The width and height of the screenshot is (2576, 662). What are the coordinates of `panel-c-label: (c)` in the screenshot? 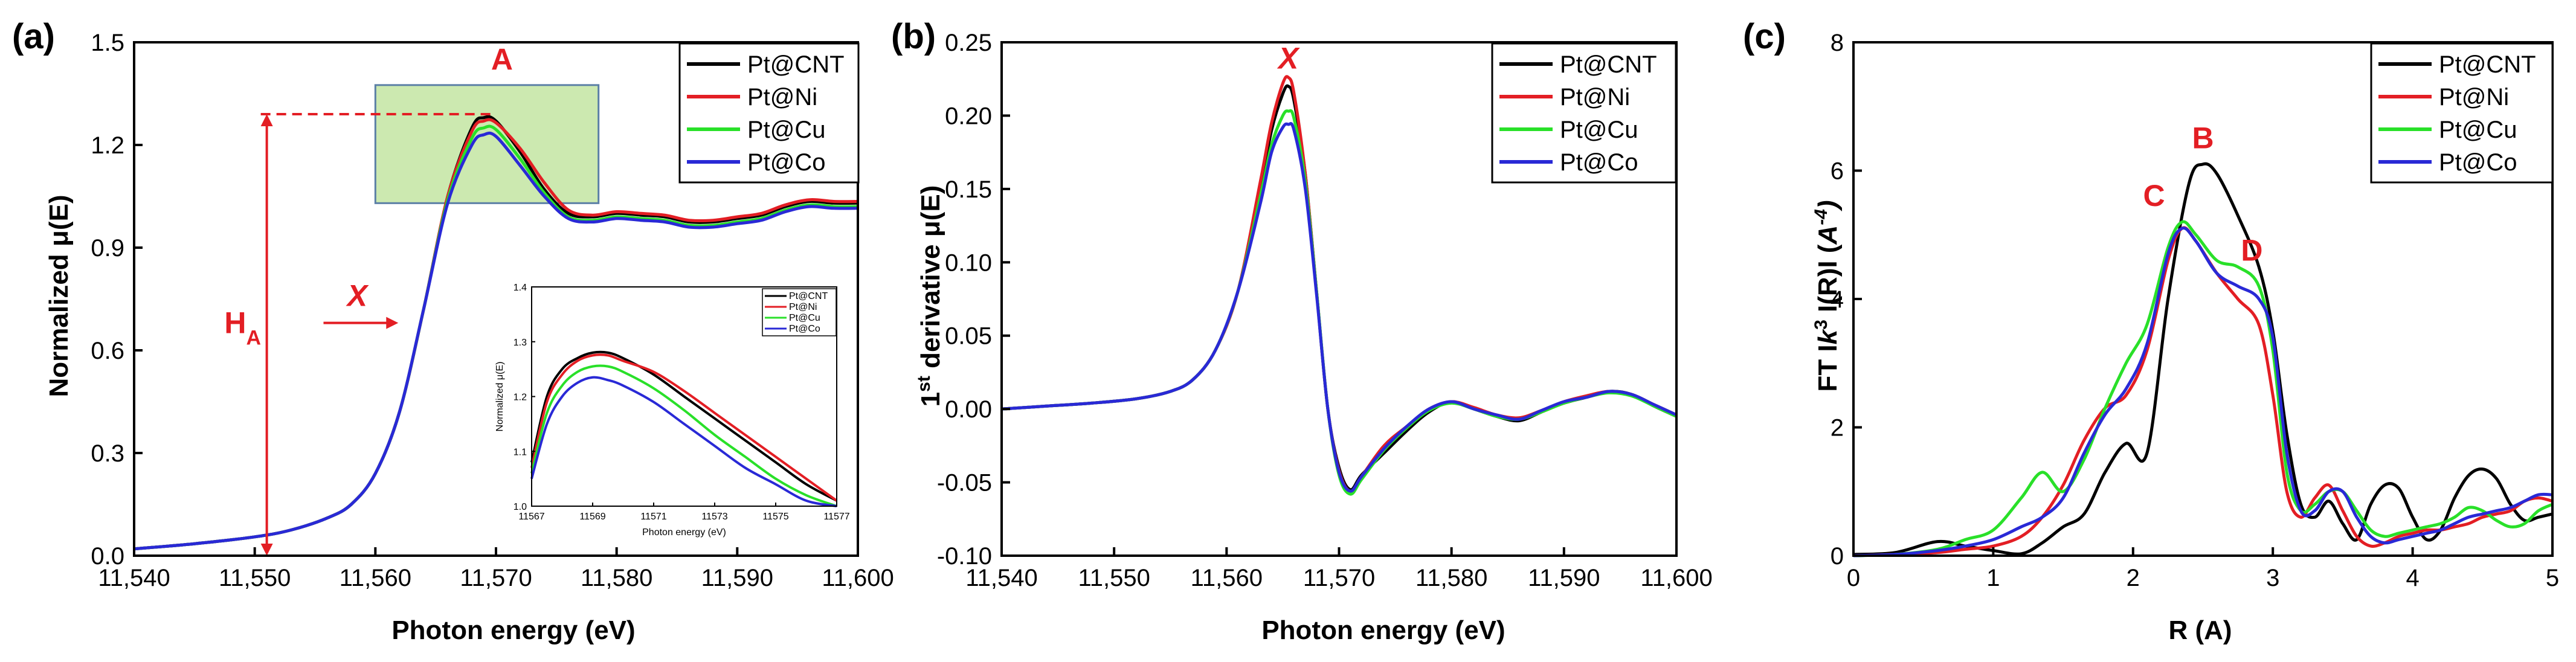 It's located at (1764, 36).